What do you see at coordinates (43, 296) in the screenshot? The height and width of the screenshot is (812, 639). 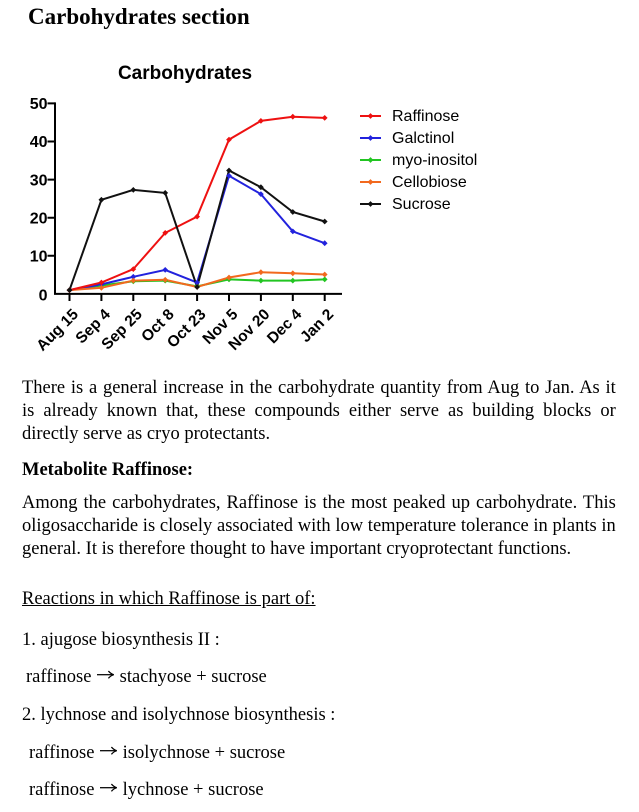 I see `svg-text: 0` at bounding box center [43, 296].